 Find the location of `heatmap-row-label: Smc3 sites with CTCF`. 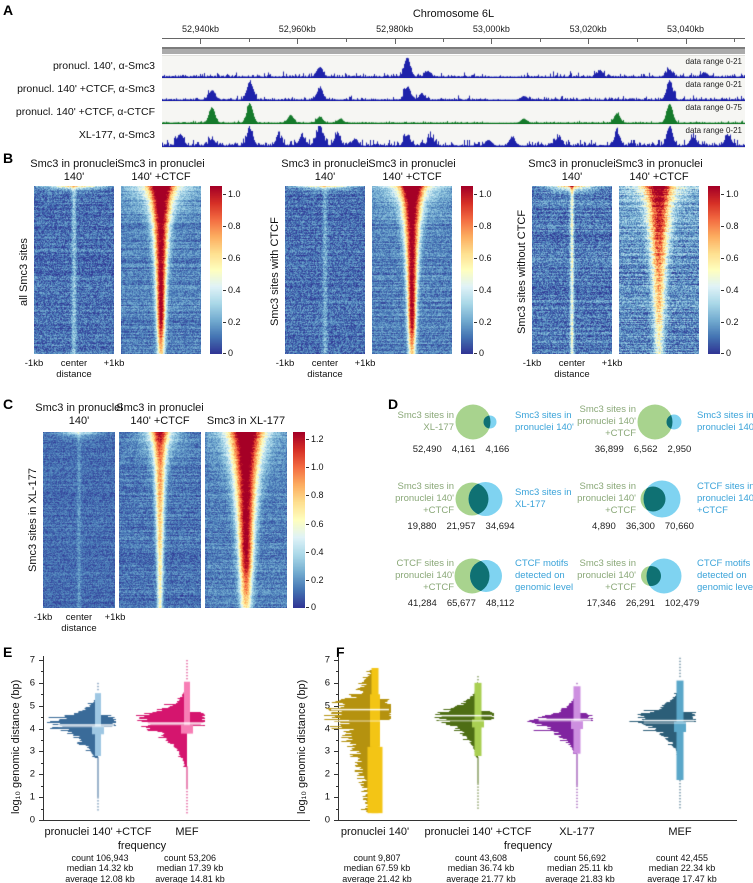

heatmap-row-label: Smc3 sites with CTCF is located at coordinates (275, 272).